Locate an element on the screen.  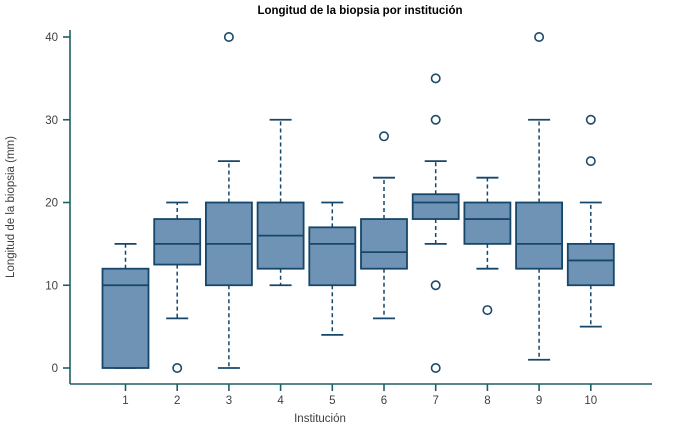
y-tick-label: 20 is located at coordinates (51, 204).